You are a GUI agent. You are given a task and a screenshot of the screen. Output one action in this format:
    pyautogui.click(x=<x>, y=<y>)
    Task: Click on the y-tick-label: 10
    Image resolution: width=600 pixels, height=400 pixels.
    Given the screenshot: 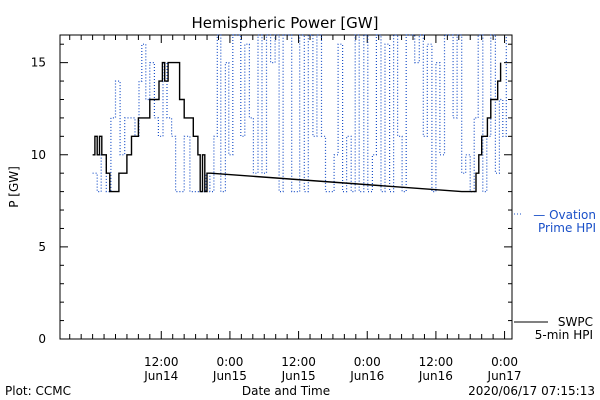 What is the action you would take?
    pyautogui.click(x=38, y=155)
    